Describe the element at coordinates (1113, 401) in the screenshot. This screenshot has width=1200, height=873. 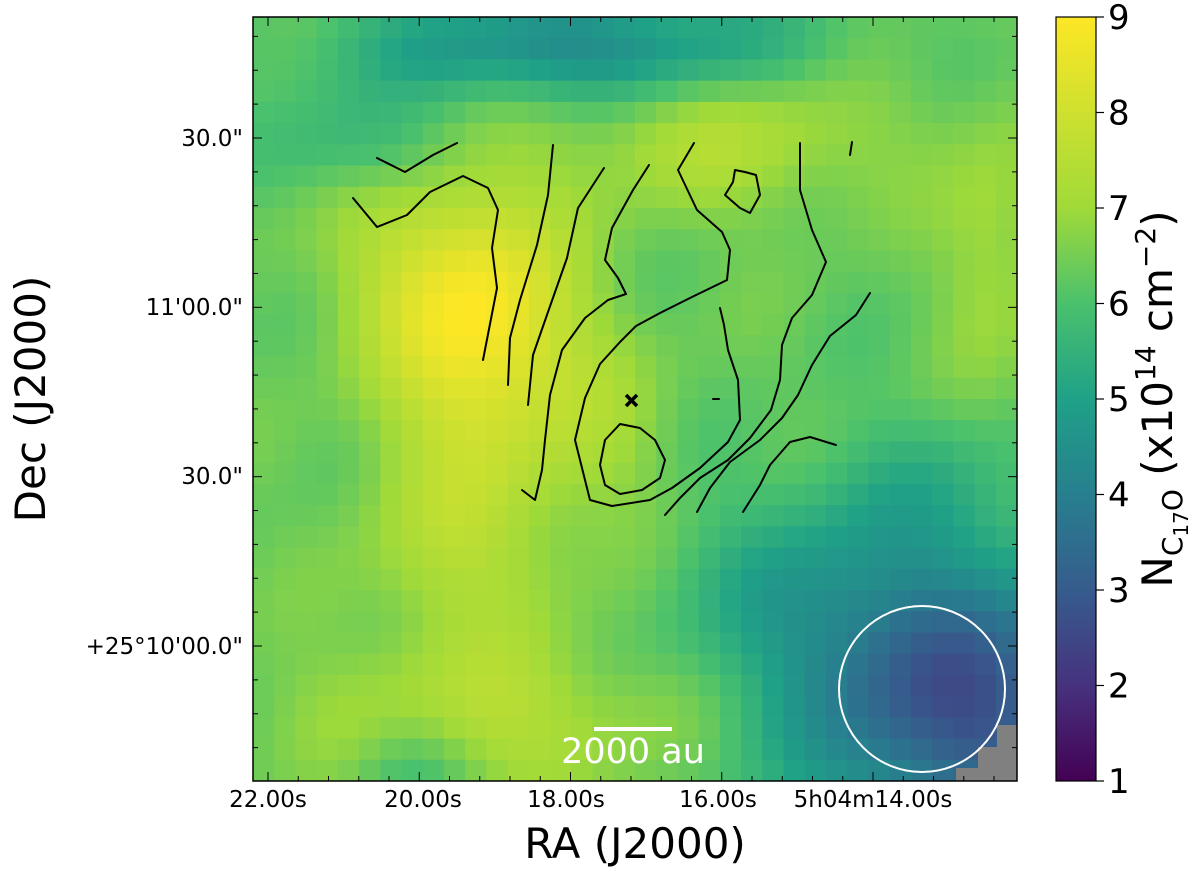
I see `colorbar-ticks: 1 2 3 4 5 6 7 8 9` at that location.